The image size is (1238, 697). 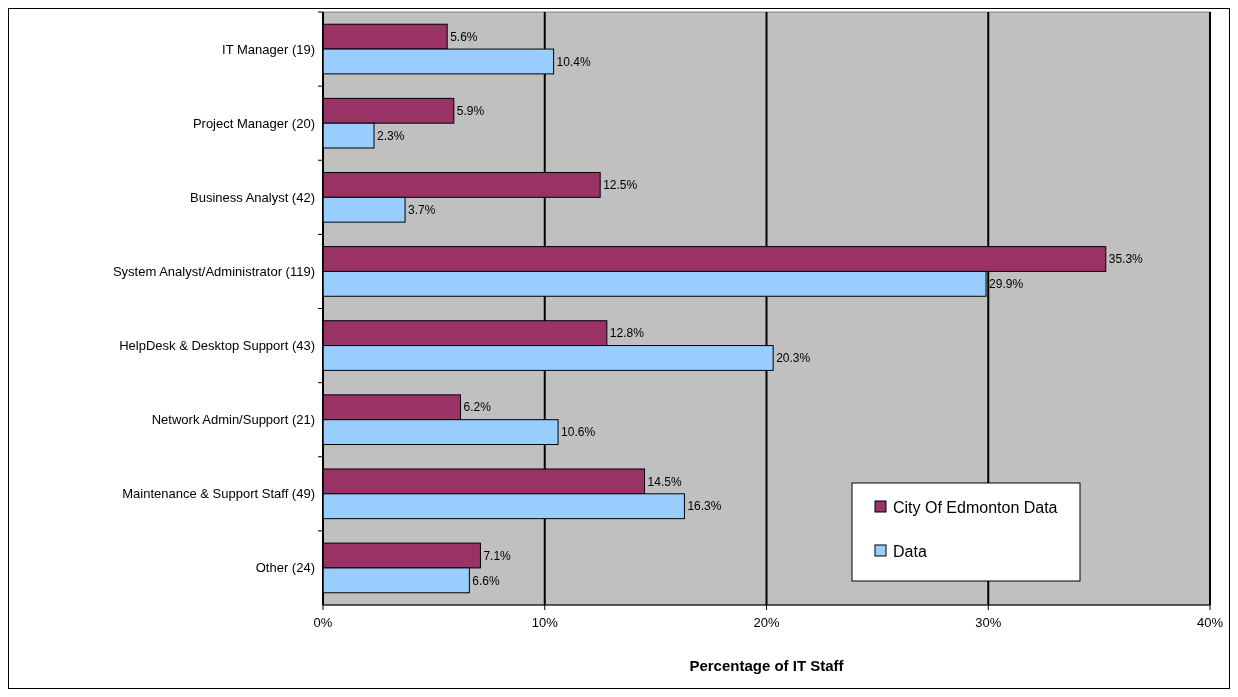 I want to click on data-label: 5.9%, so click(x=470, y=110).